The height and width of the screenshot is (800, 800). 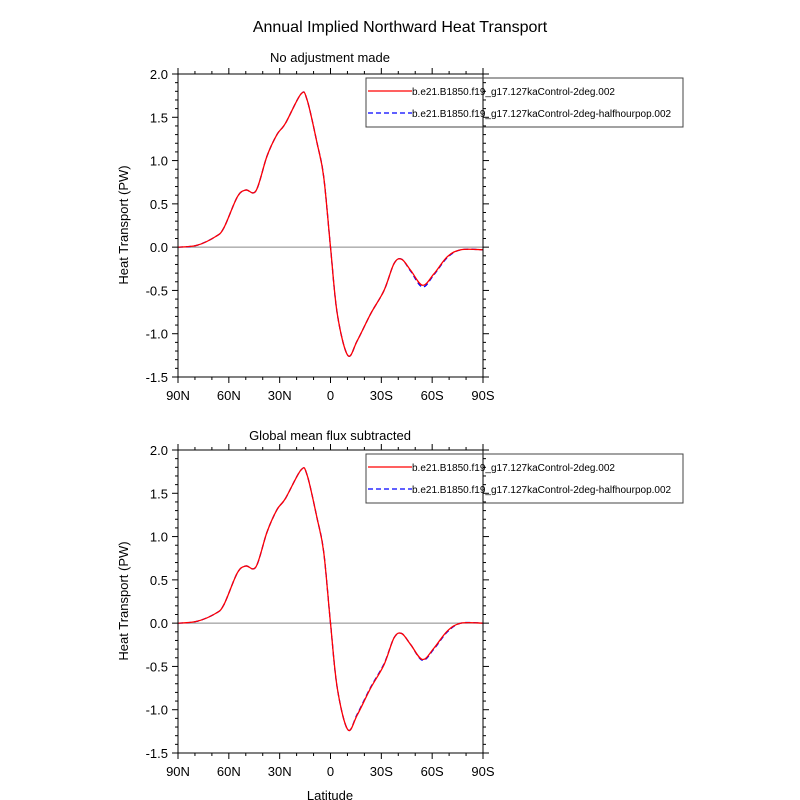 What do you see at coordinates (400, 27) in the screenshot?
I see `figure-title: Annual Implied Northward Heat Transport` at bounding box center [400, 27].